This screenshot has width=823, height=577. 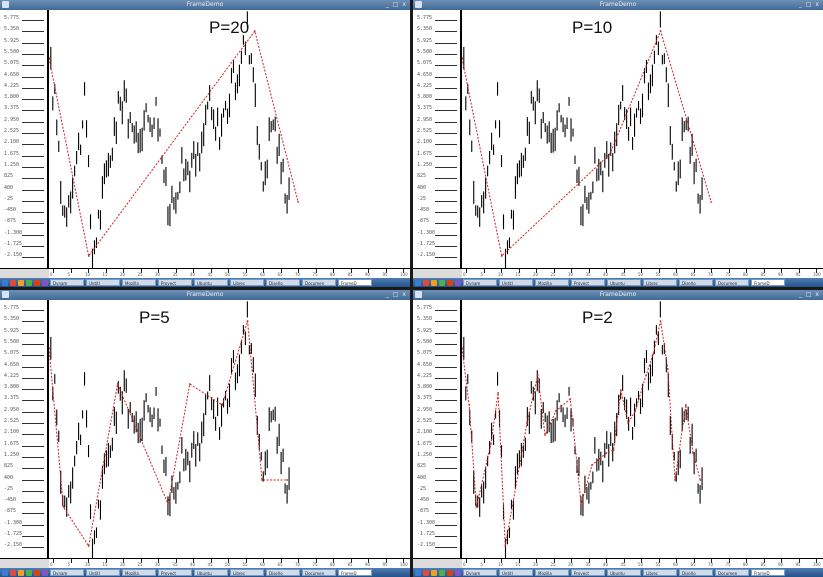 I want to click on y-tick-label: -1.725, so click(x=426, y=534).